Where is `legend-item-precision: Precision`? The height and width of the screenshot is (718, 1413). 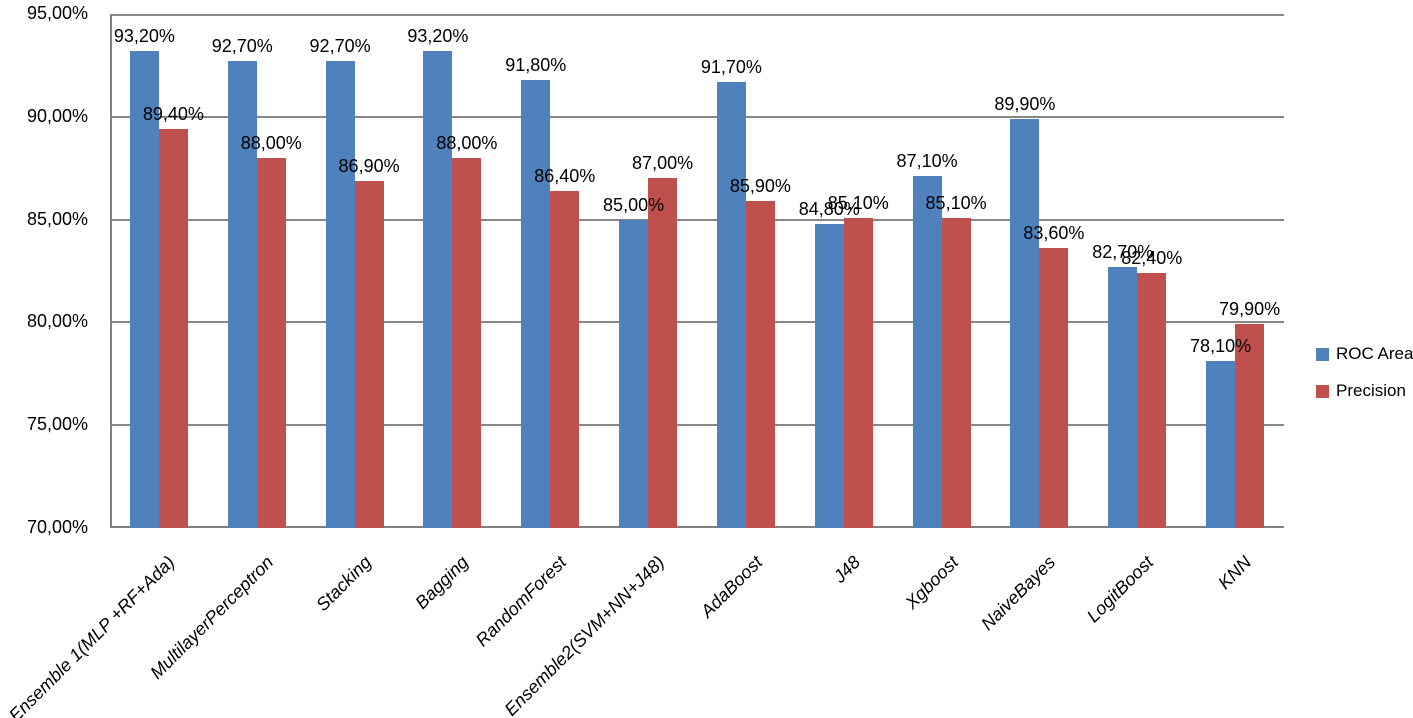
legend-item-precision: Precision is located at coordinates (1364, 391).